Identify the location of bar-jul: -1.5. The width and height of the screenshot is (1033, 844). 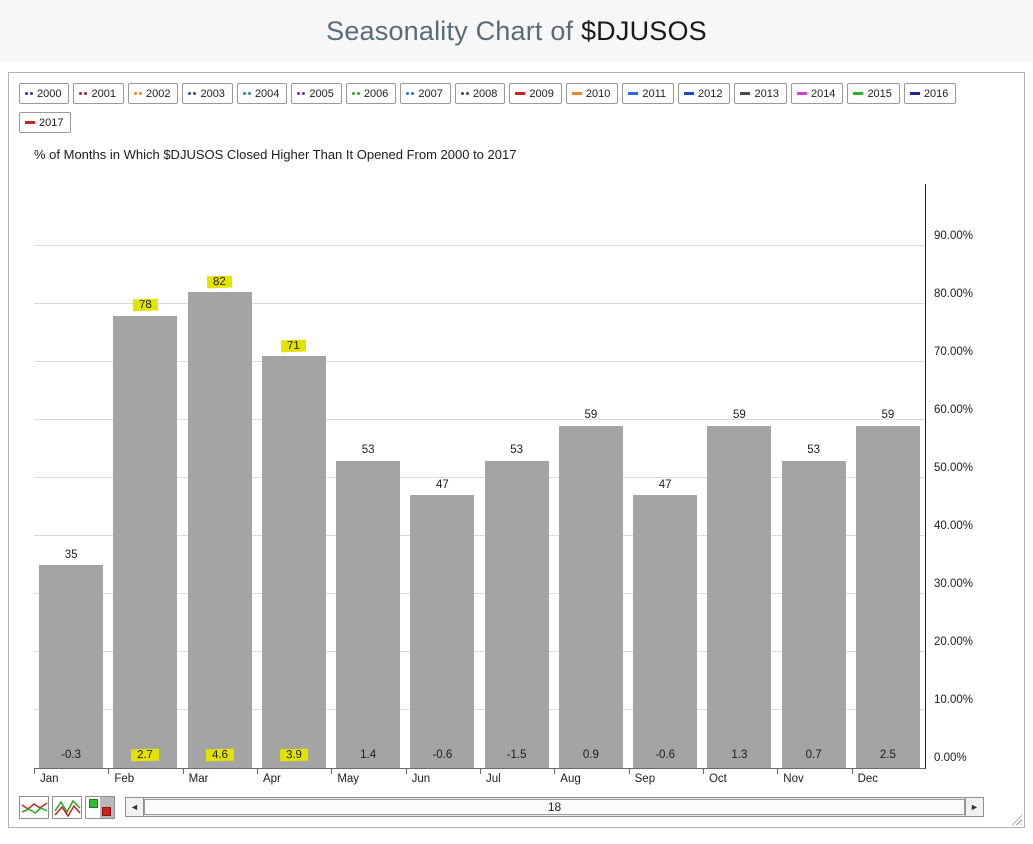
(516, 614).